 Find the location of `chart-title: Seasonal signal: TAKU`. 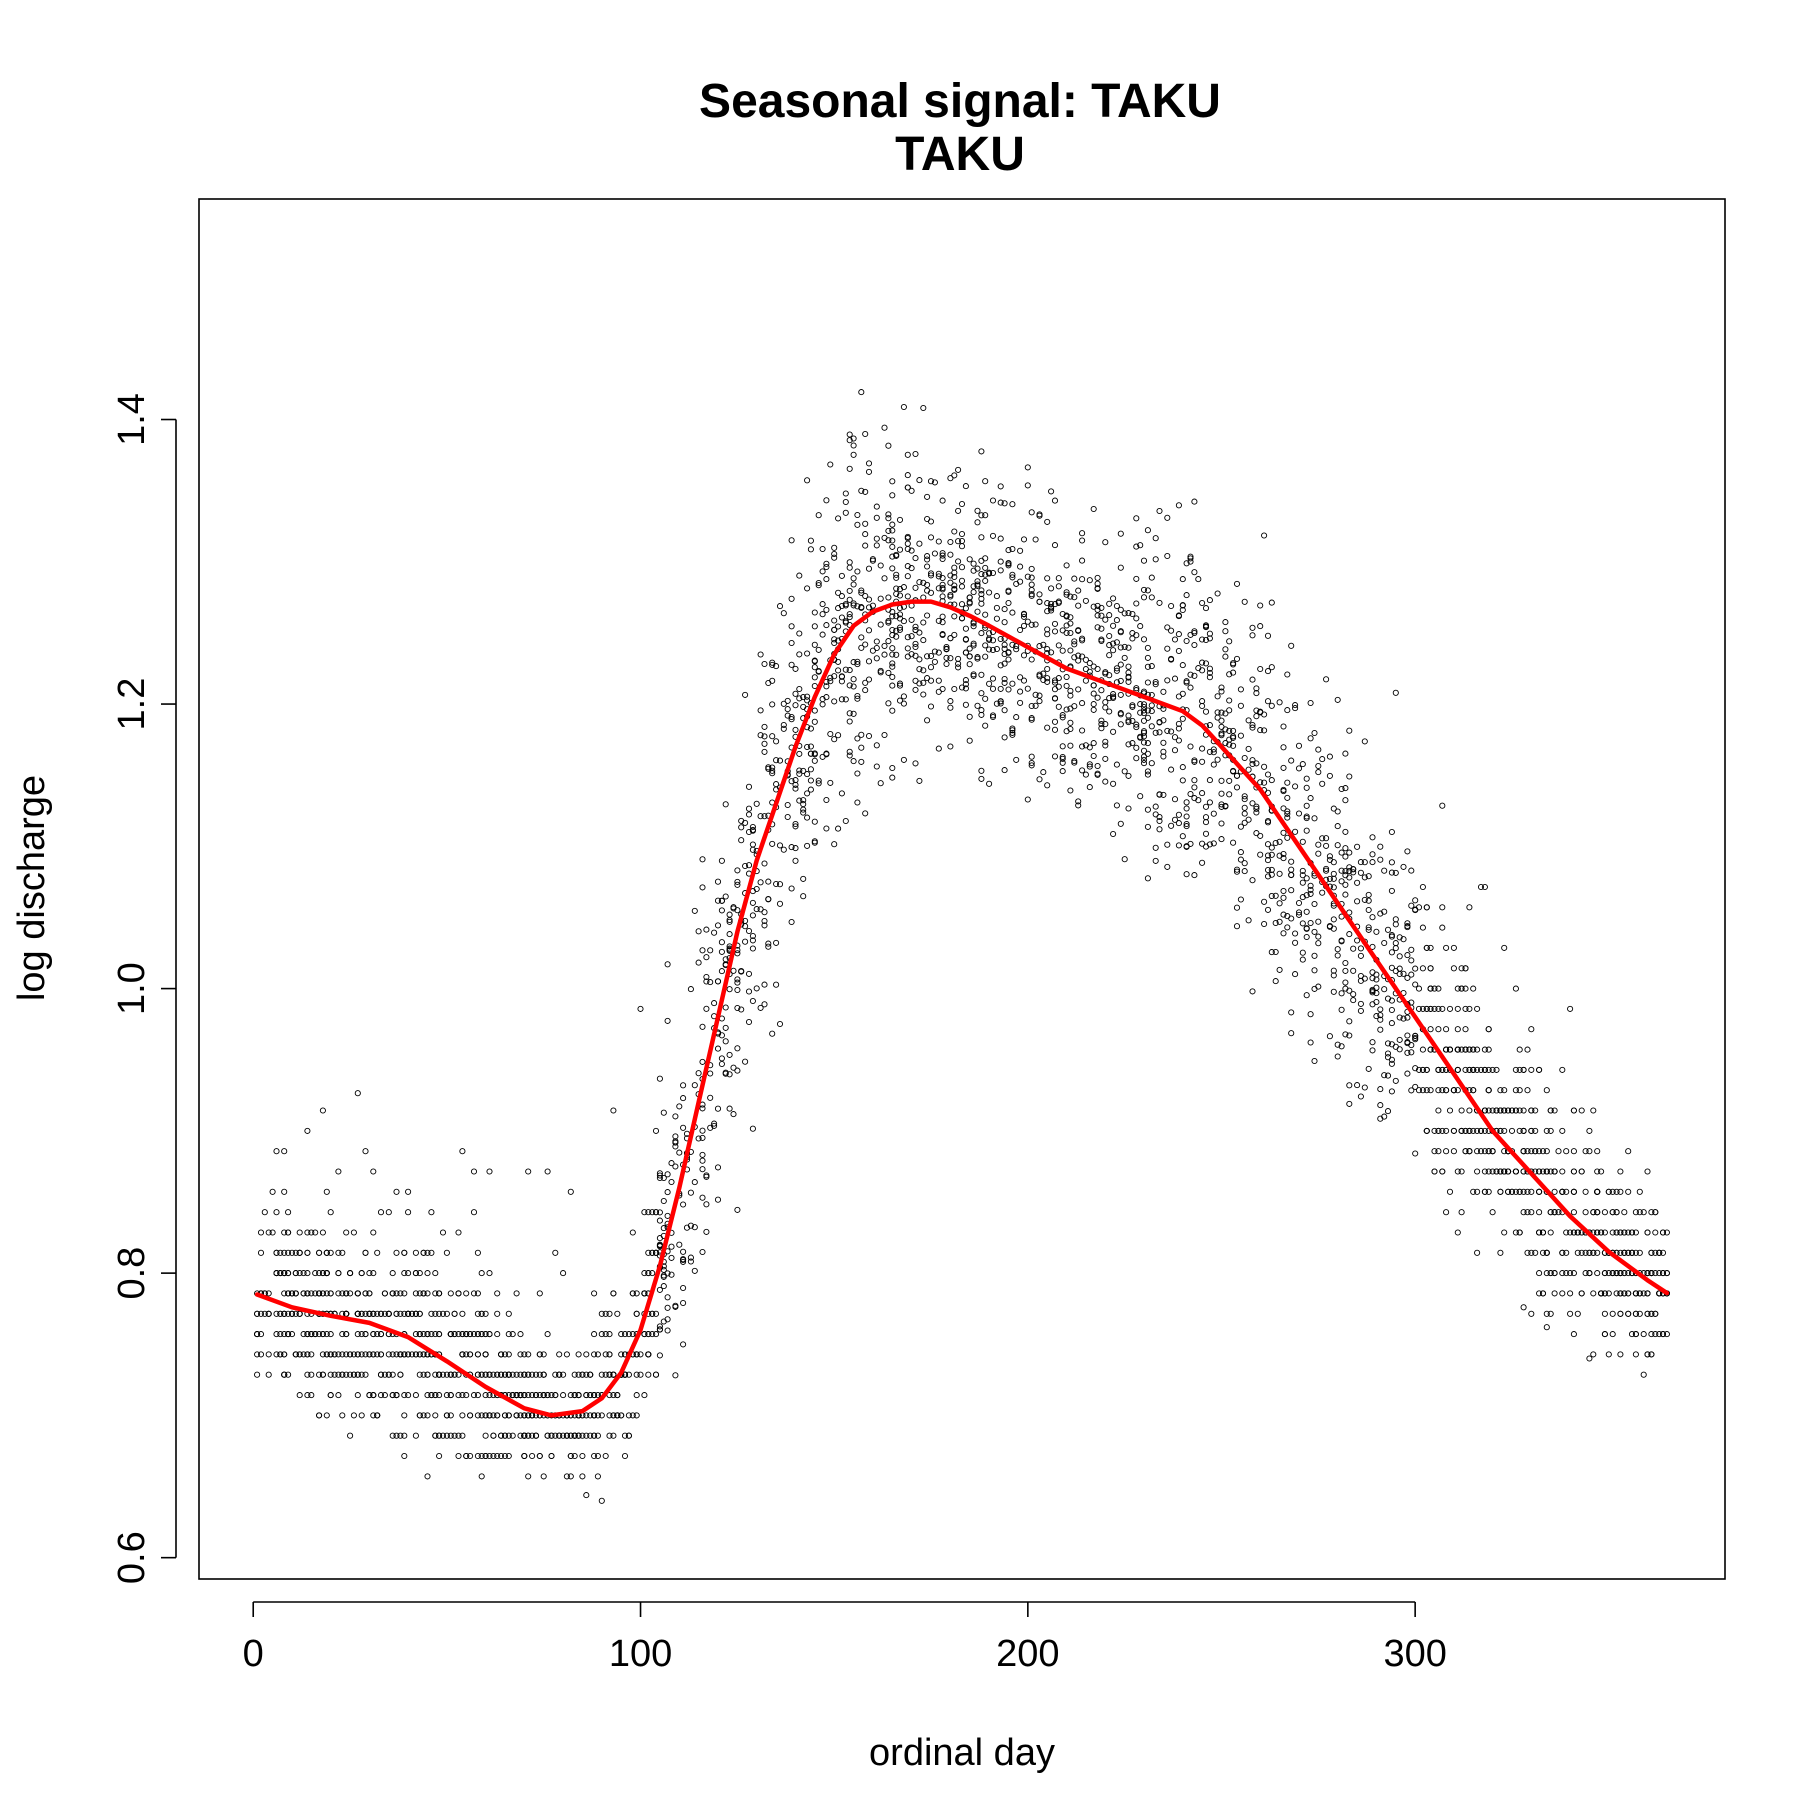

chart-title: Seasonal signal: TAKU is located at coordinates (960, 101).